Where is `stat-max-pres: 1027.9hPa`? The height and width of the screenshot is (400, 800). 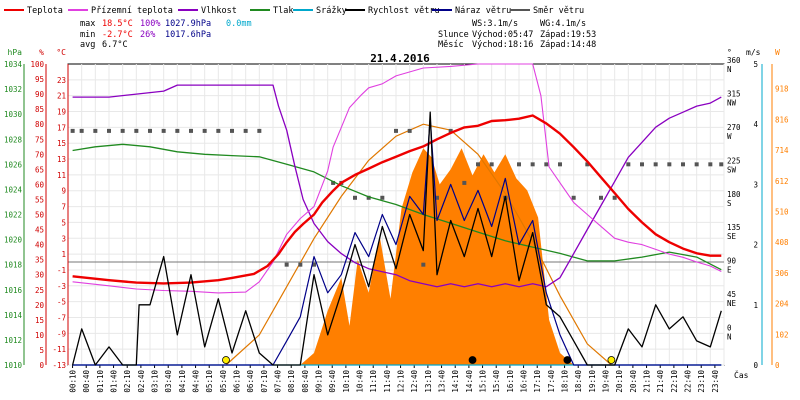
stat-max-pres: 1027.9hPa is located at coordinates (188, 24).